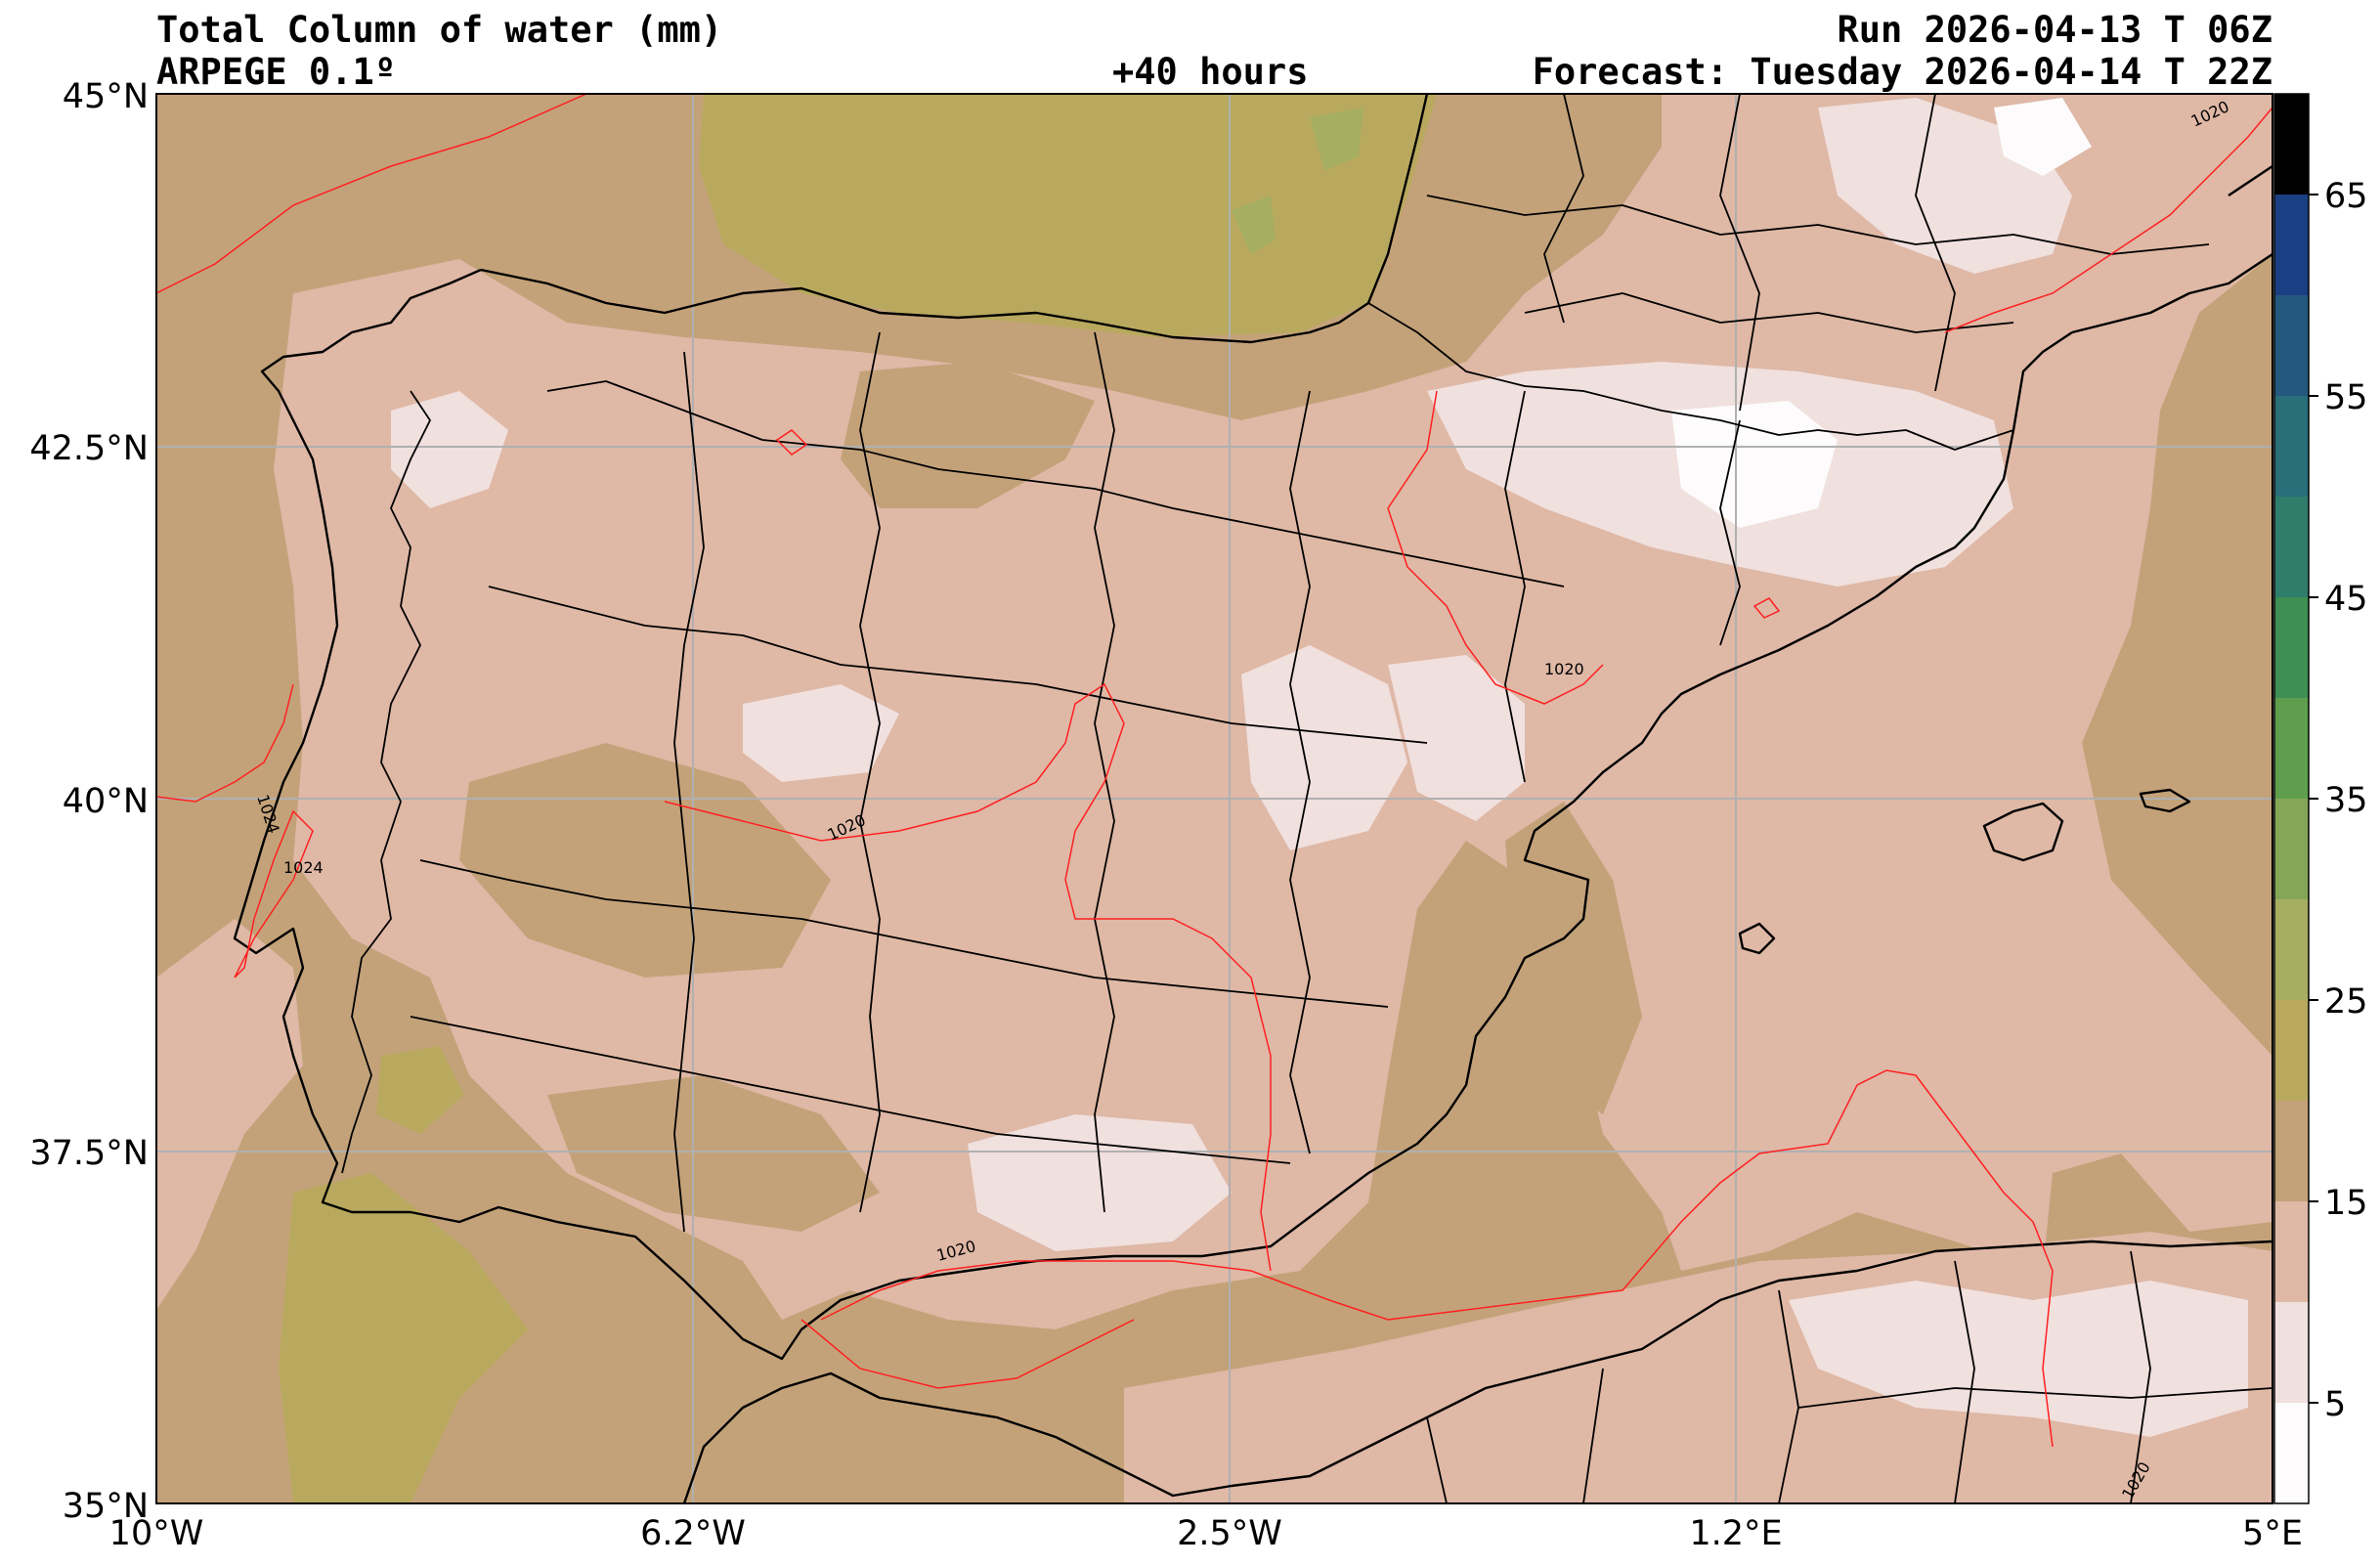  Describe the element at coordinates (2165, 800) in the screenshot. I see `coast-menorca` at that location.